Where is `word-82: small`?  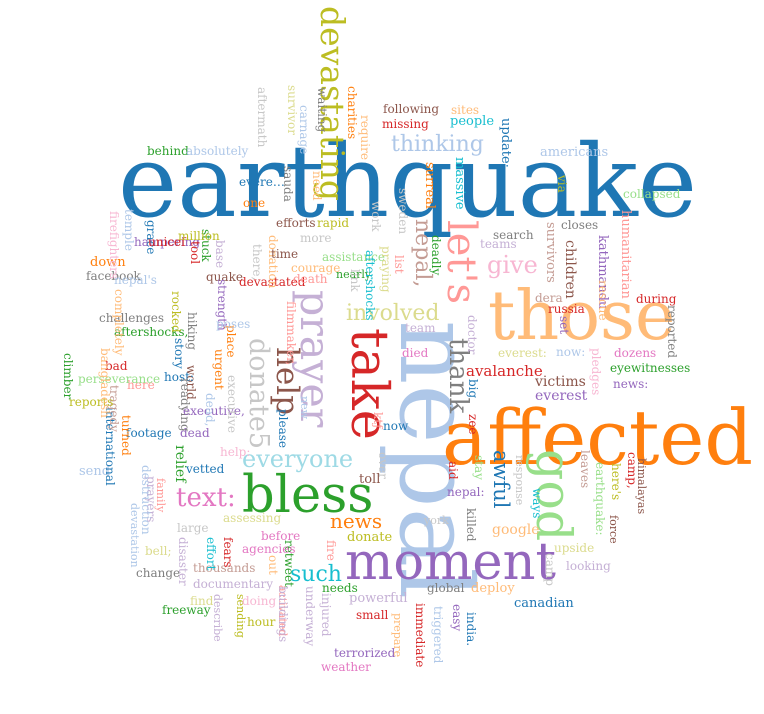
word-82: small is located at coordinates (372, 615).